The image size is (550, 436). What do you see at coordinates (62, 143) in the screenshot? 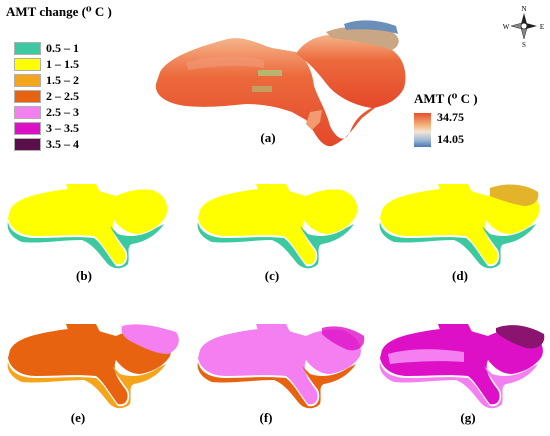
I see `legend-label: 3.5 – 4` at bounding box center [62, 143].